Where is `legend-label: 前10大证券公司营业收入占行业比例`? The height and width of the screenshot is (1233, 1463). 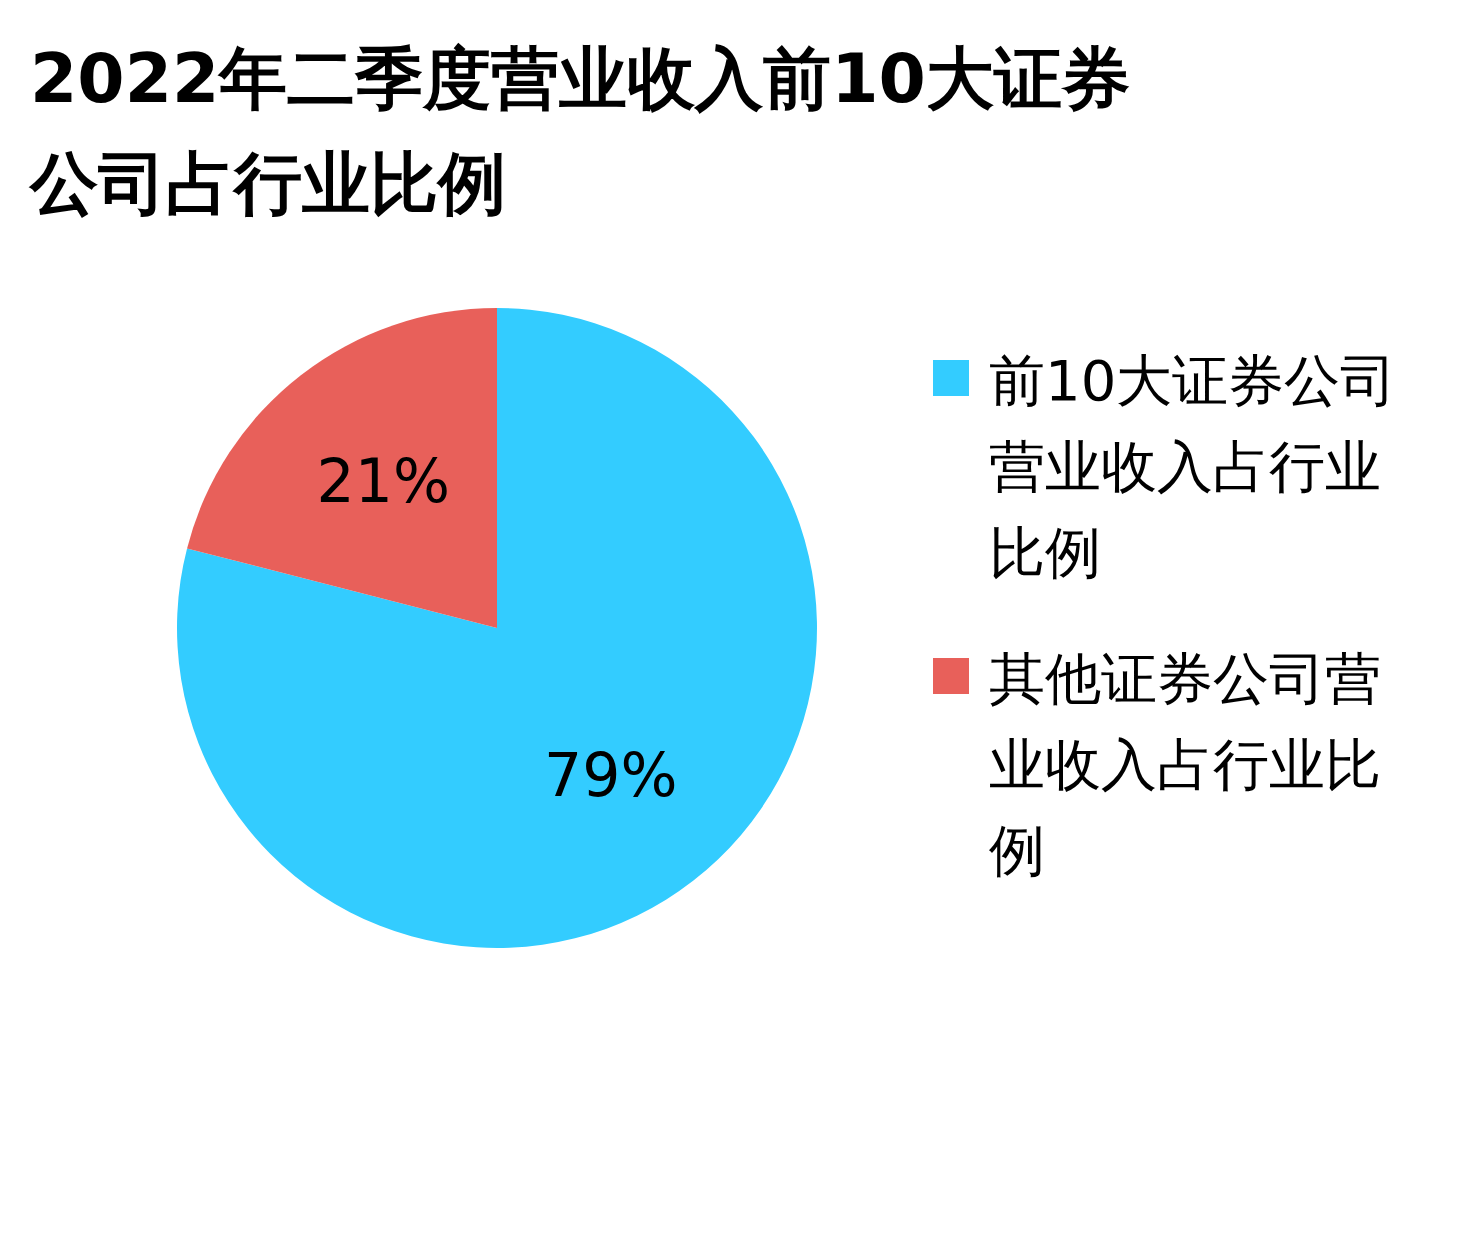
legend-label: 前10大证券公司营业收入占行业比例 is located at coordinates (1193, 467).